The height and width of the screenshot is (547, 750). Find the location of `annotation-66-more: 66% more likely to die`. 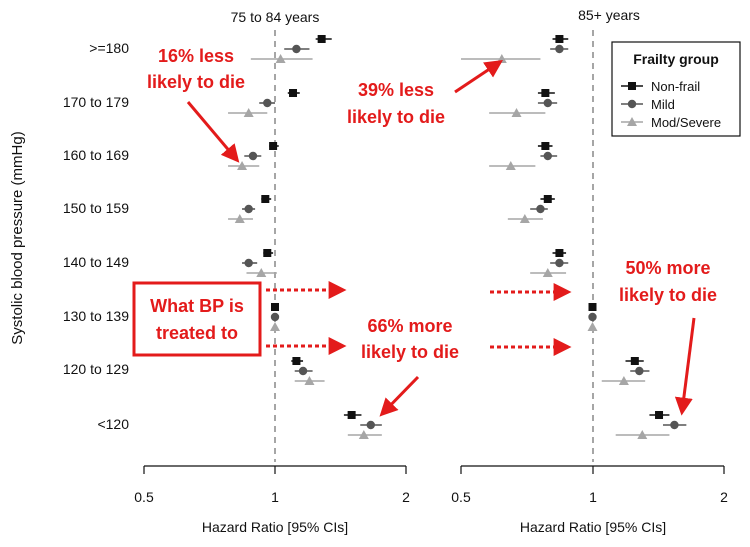

annotation-66-more: 66% more likely to die is located at coordinates (410, 339).